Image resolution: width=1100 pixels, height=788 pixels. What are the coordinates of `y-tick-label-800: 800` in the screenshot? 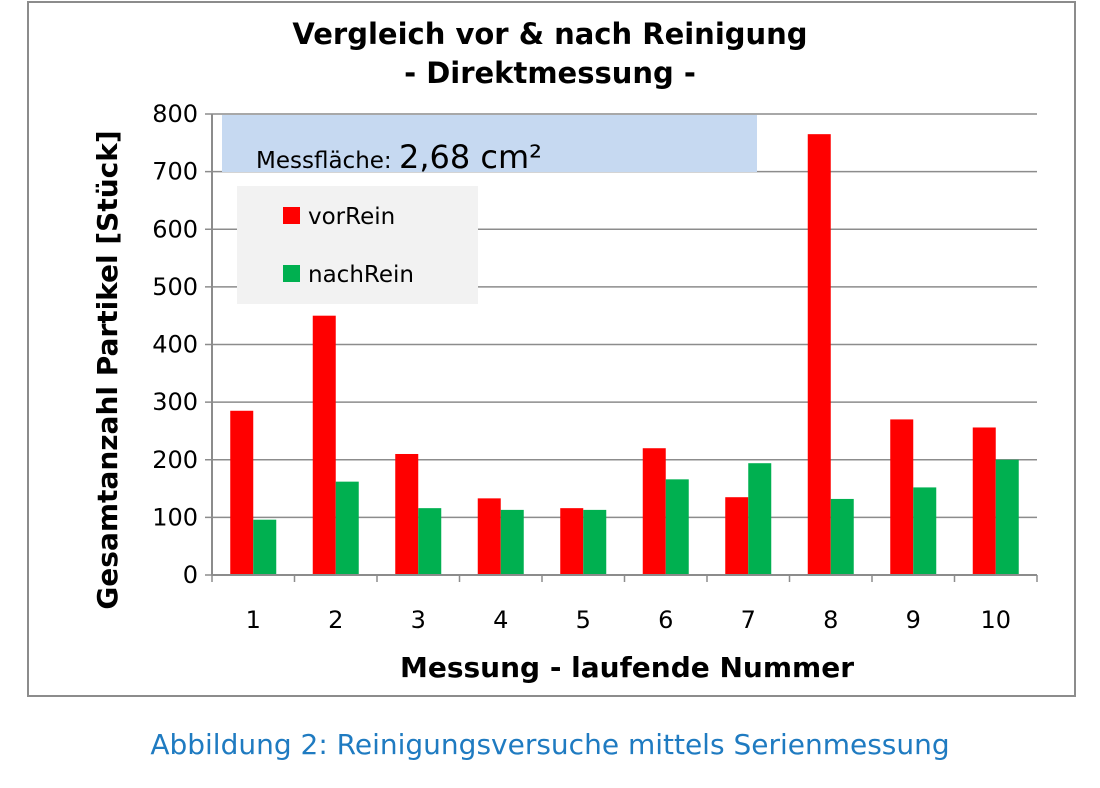 It's located at (175, 114).